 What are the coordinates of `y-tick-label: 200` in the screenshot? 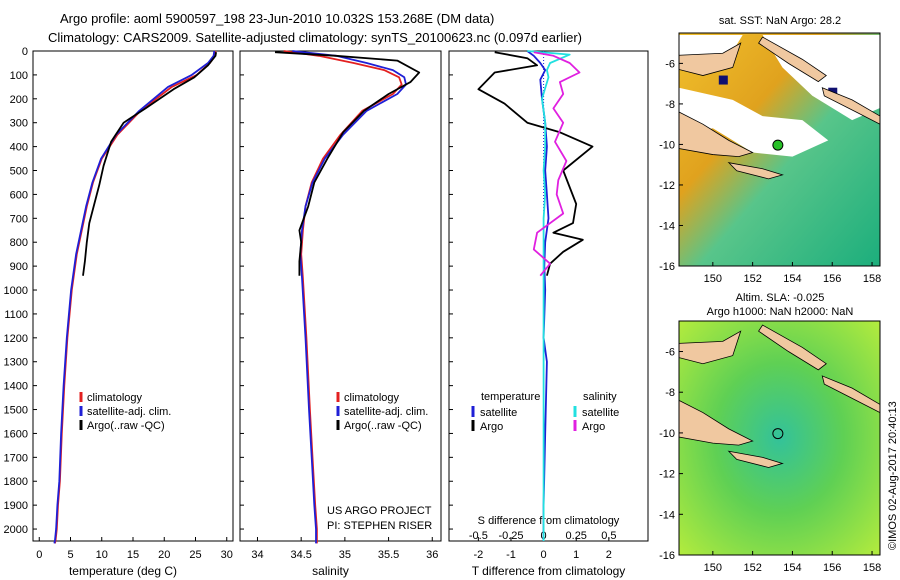 It's located at (19, 100).